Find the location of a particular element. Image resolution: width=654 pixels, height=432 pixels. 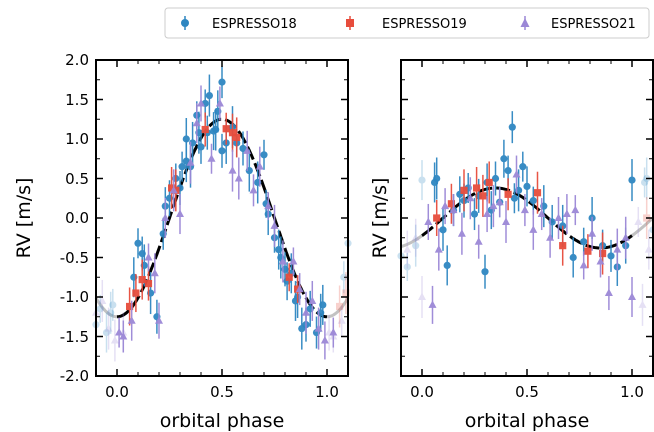

x-tick-label: 0.5 is located at coordinates (527, 392).